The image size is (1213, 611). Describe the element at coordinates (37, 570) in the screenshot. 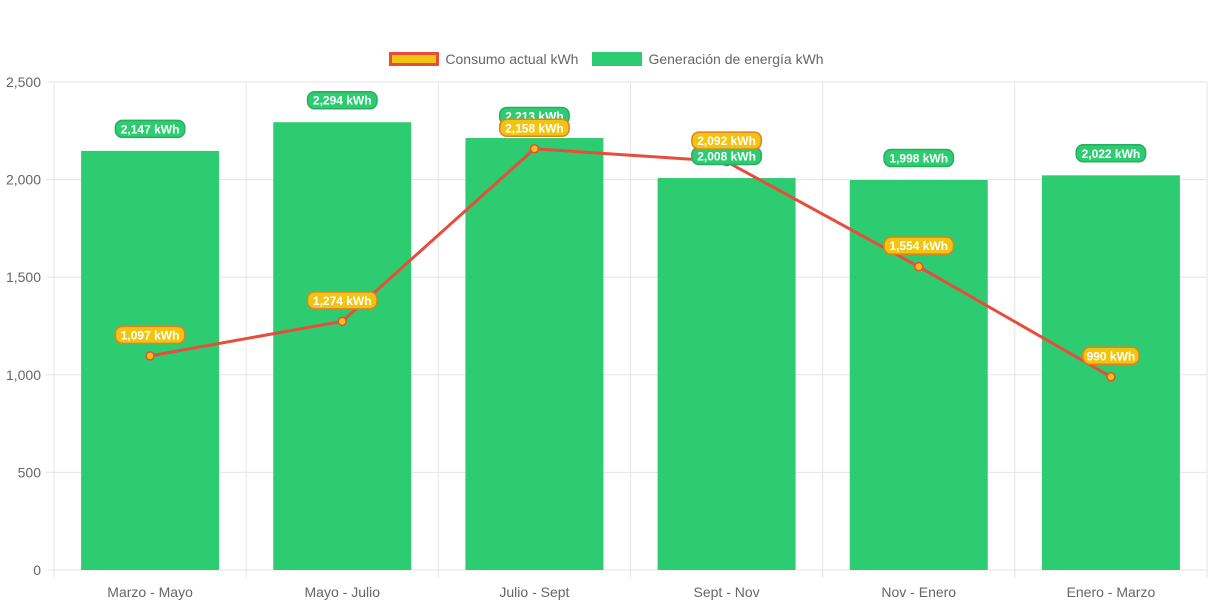

I see `y-tick-label: 0` at that location.